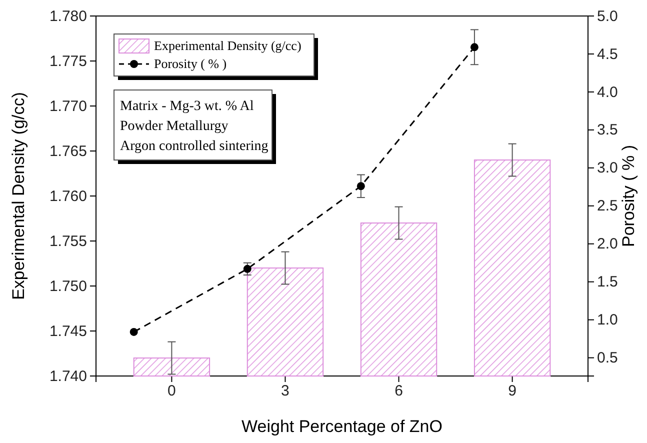 This screenshot has height=443, width=647. What do you see at coordinates (174, 126) in the screenshot?
I see `annotation: Powder Metallurgy` at bounding box center [174, 126].